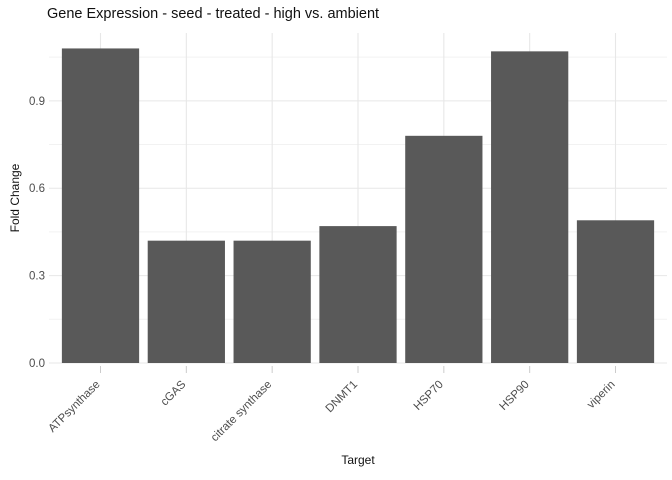 This screenshot has width=672, height=480. Describe the element at coordinates (174, 393) in the screenshot. I see `x-tick-label: cGAS` at that location.